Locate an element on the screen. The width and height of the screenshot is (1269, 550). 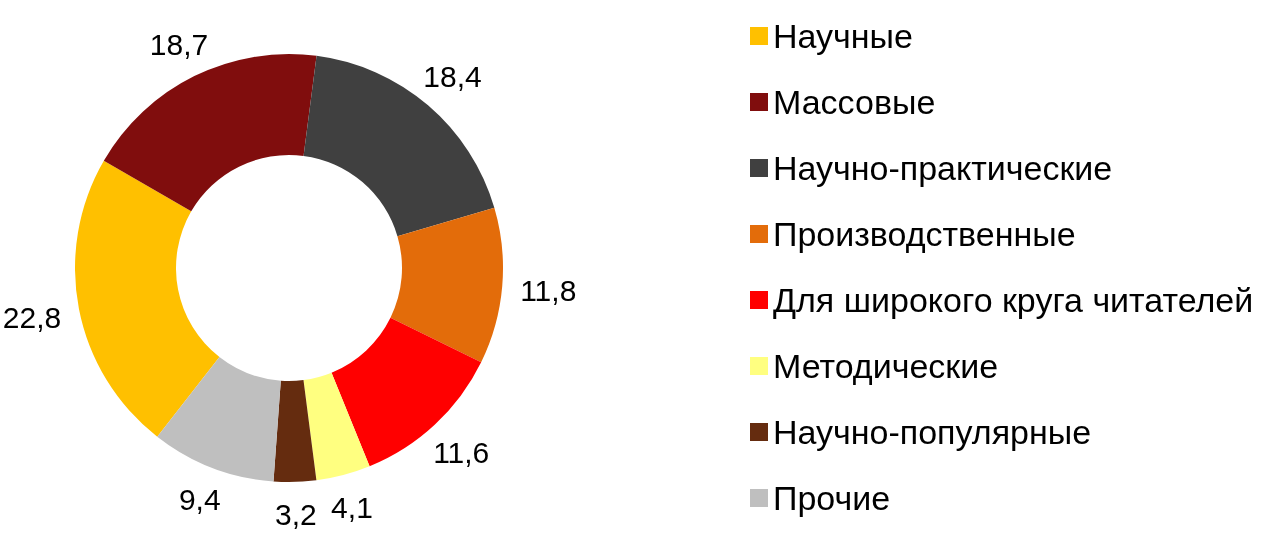
data-label: 3,2 is located at coordinates (296, 515).